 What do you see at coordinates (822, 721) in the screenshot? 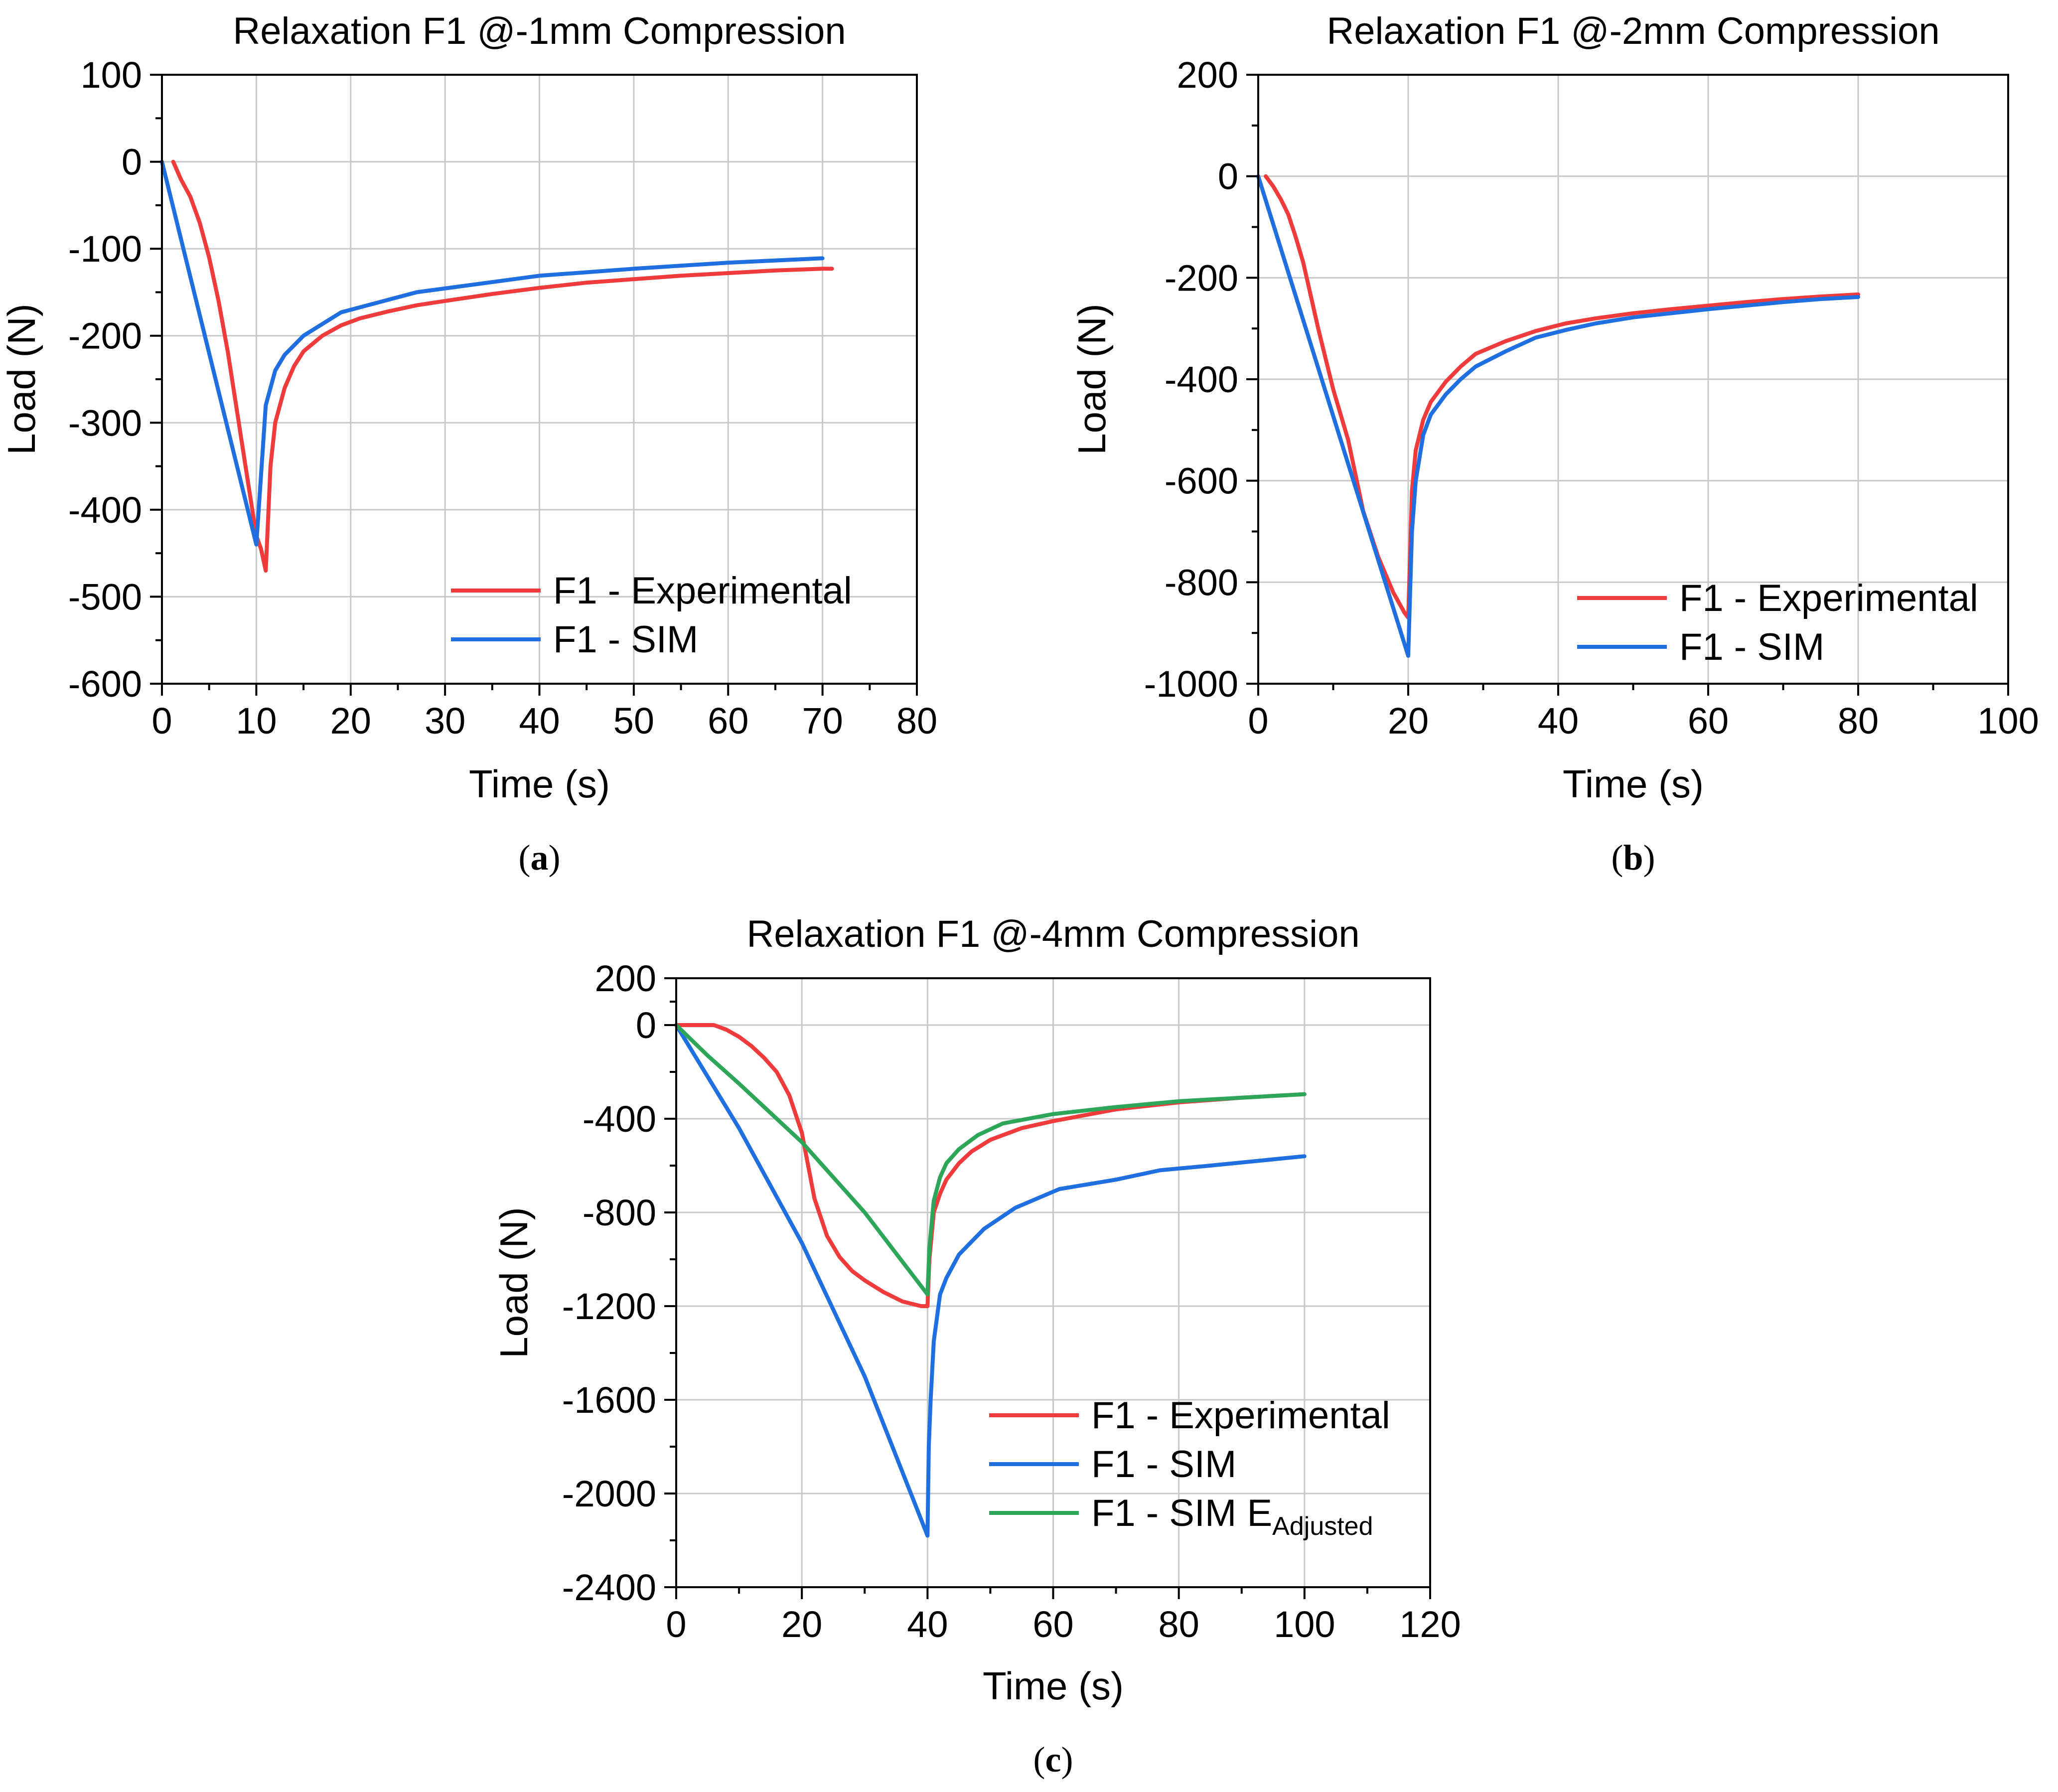
I see `x-tick-label: 70` at bounding box center [822, 721].